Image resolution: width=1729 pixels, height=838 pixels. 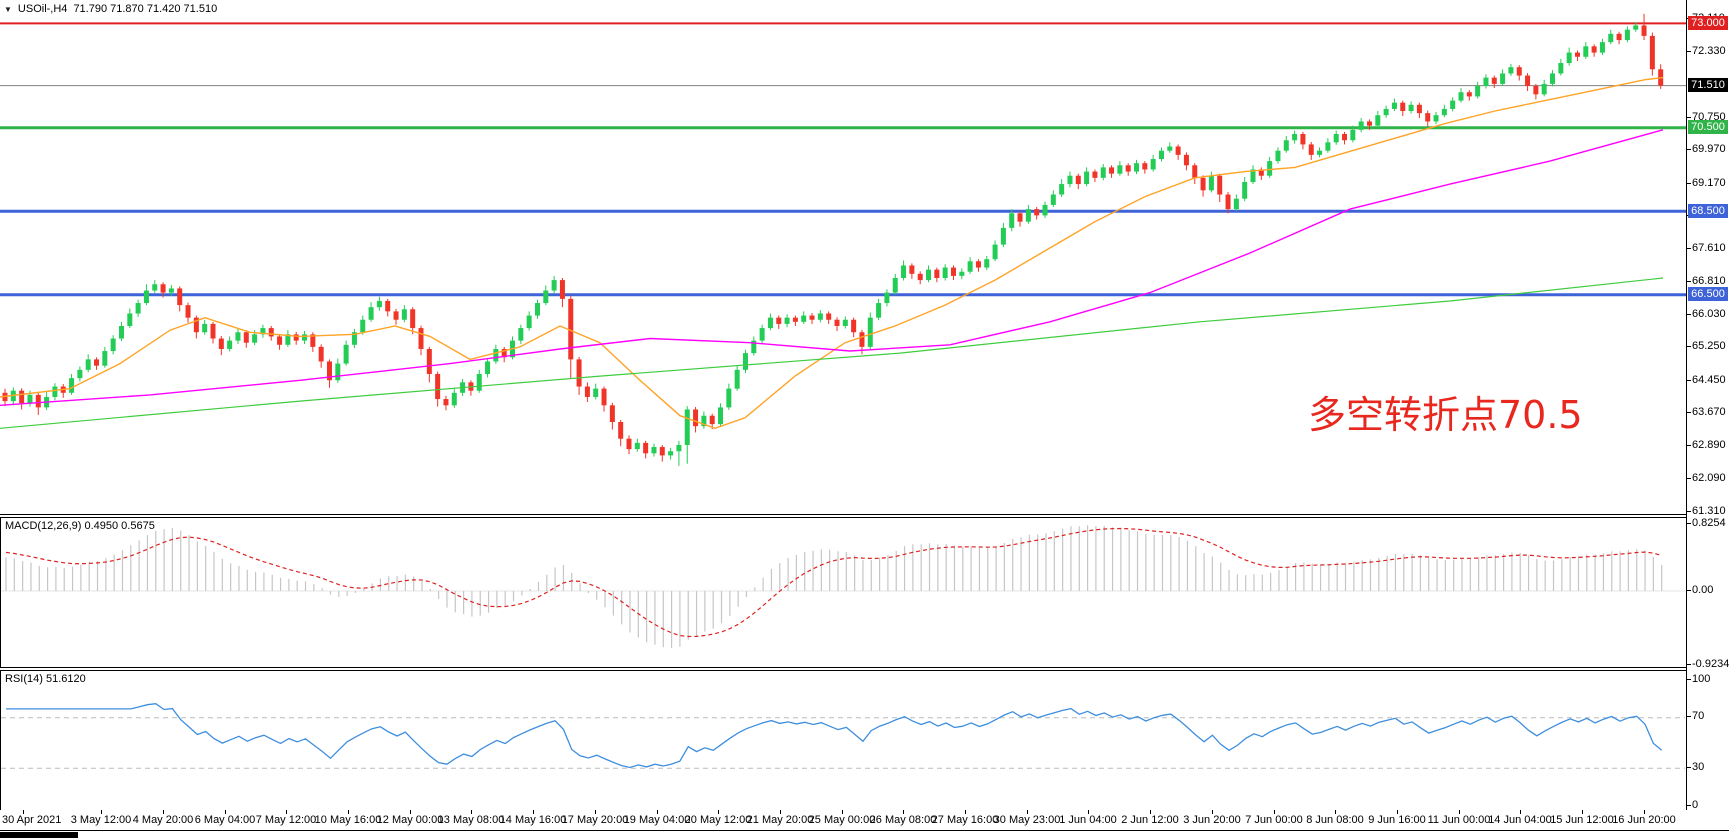 I want to click on price-axis-label: 62.890, so click(x=1709, y=445).